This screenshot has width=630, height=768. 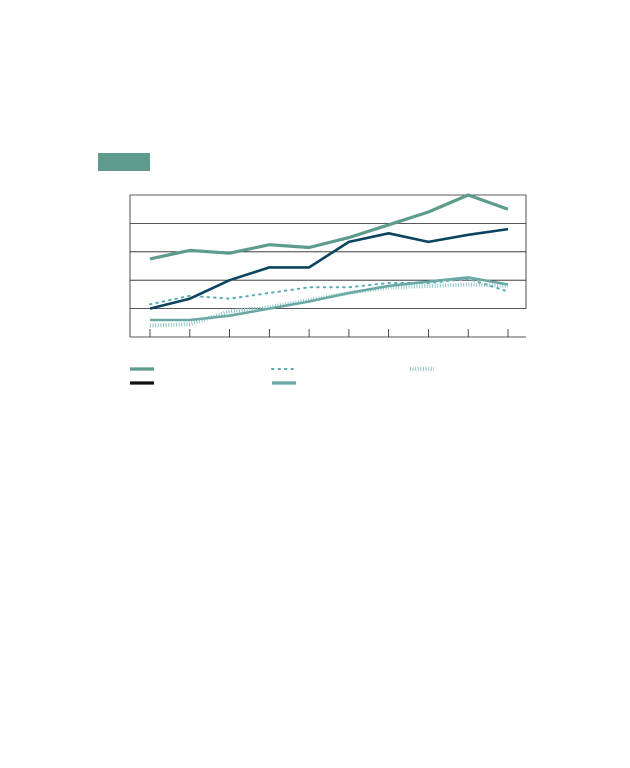 I want to click on series-lines, so click(x=329, y=260).